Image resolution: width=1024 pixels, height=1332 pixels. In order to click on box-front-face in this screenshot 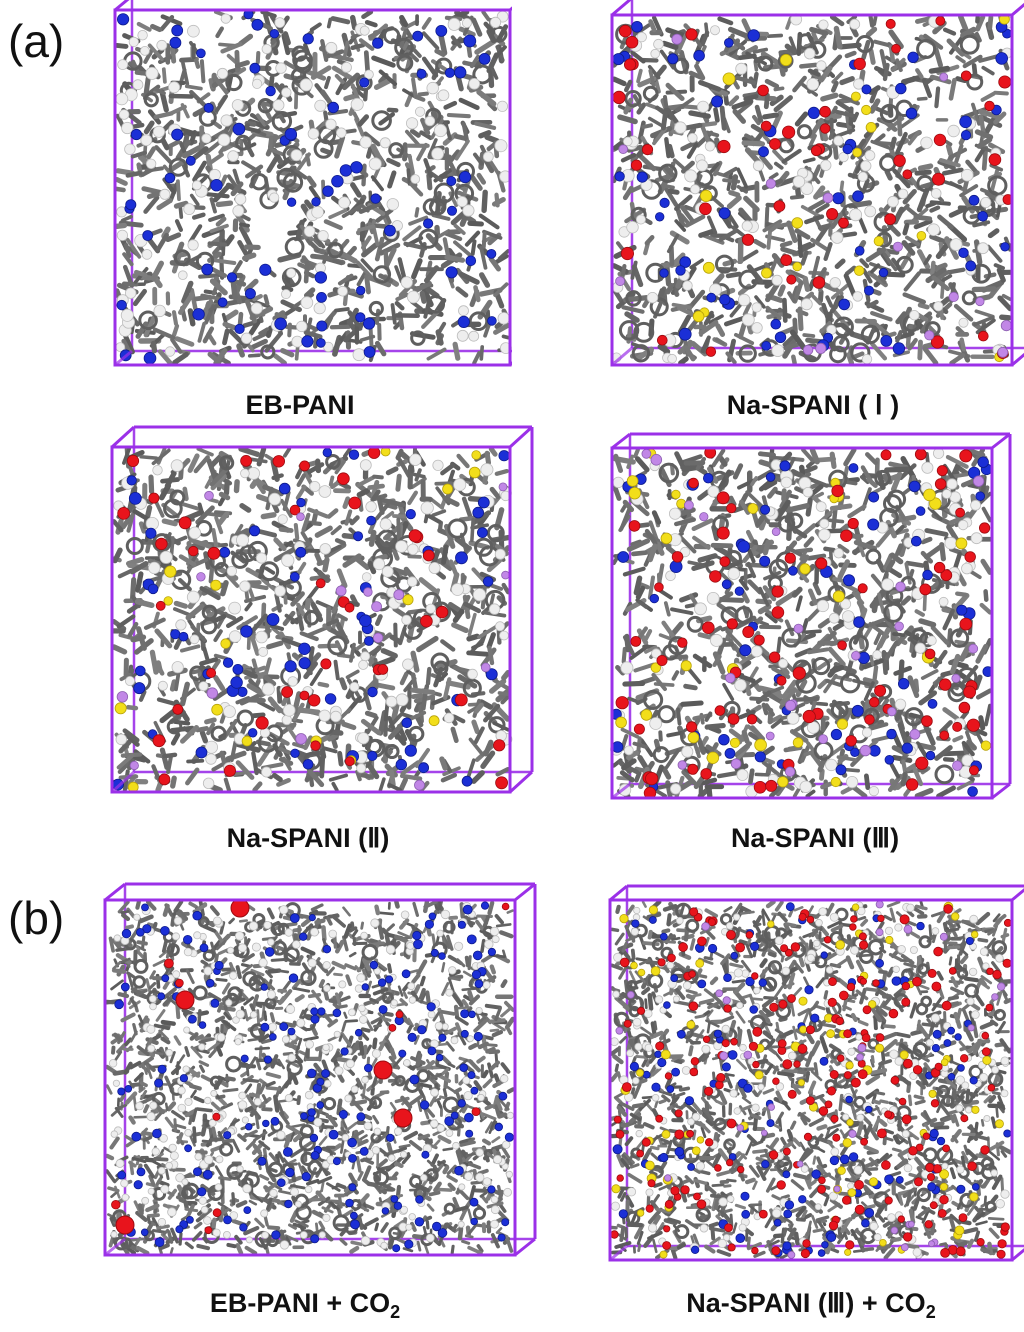, I will do `click(312, 187)`.